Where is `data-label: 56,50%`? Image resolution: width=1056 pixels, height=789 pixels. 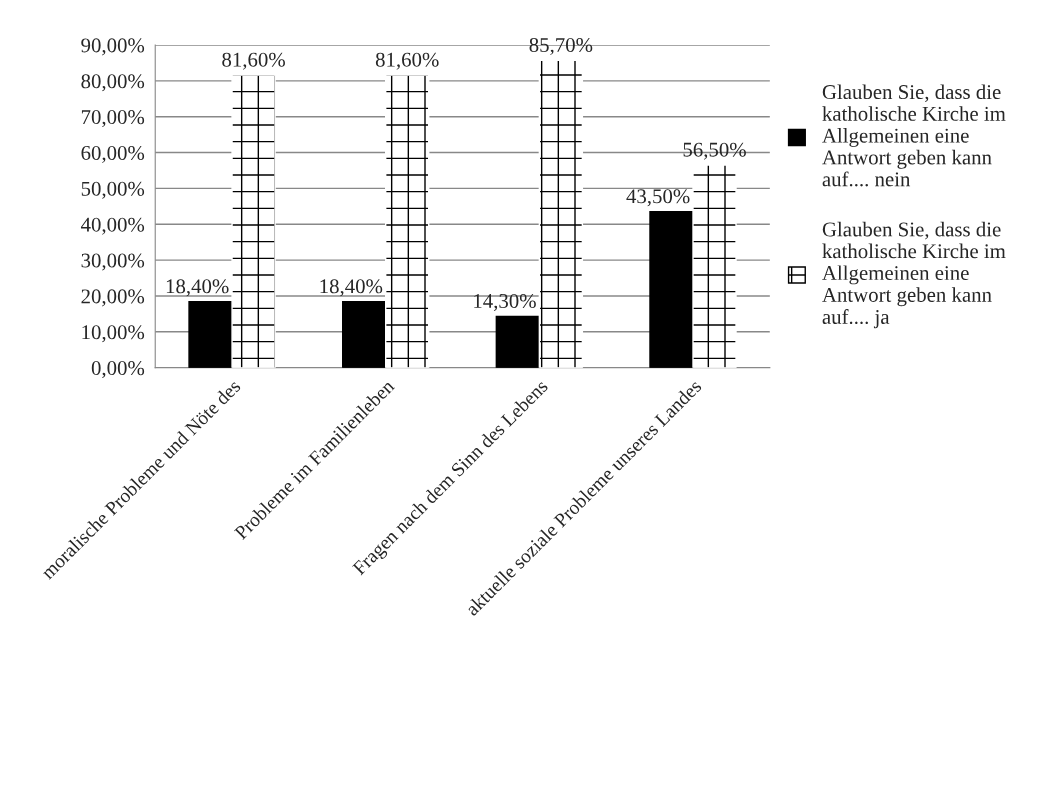 data-label: 56,50% is located at coordinates (714, 151).